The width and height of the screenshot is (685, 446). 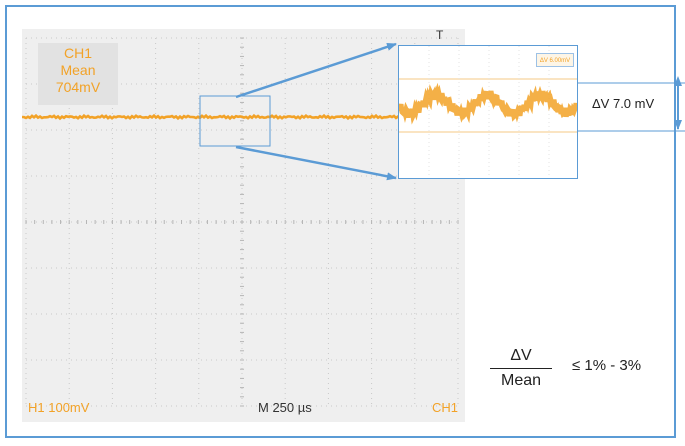 What do you see at coordinates (243, 117) in the screenshot?
I see `main-trace` at bounding box center [243, 117].